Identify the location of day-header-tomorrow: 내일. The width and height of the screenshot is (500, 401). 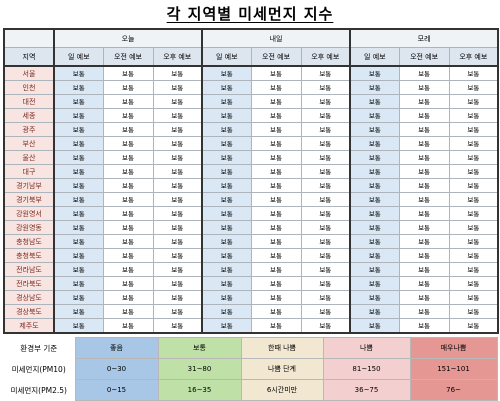
(276, 38).